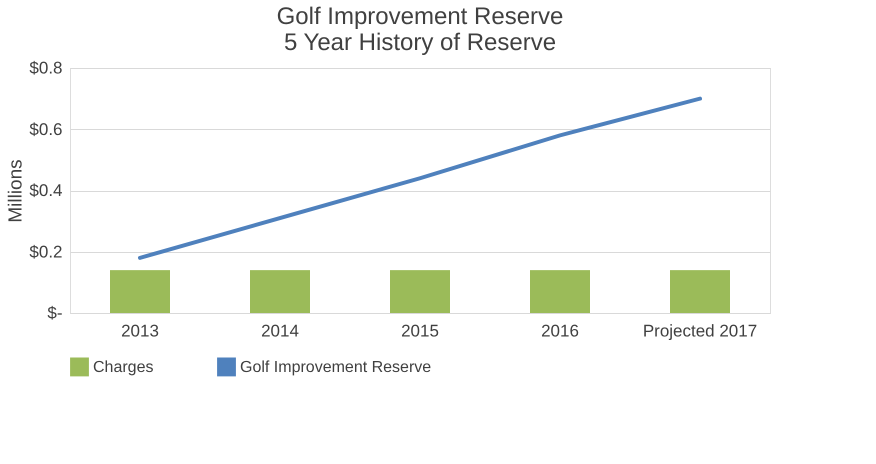  Describe the element at coordinates (45, 68) in the screenshot. I see `y-tick-label: $0.8` at that location.